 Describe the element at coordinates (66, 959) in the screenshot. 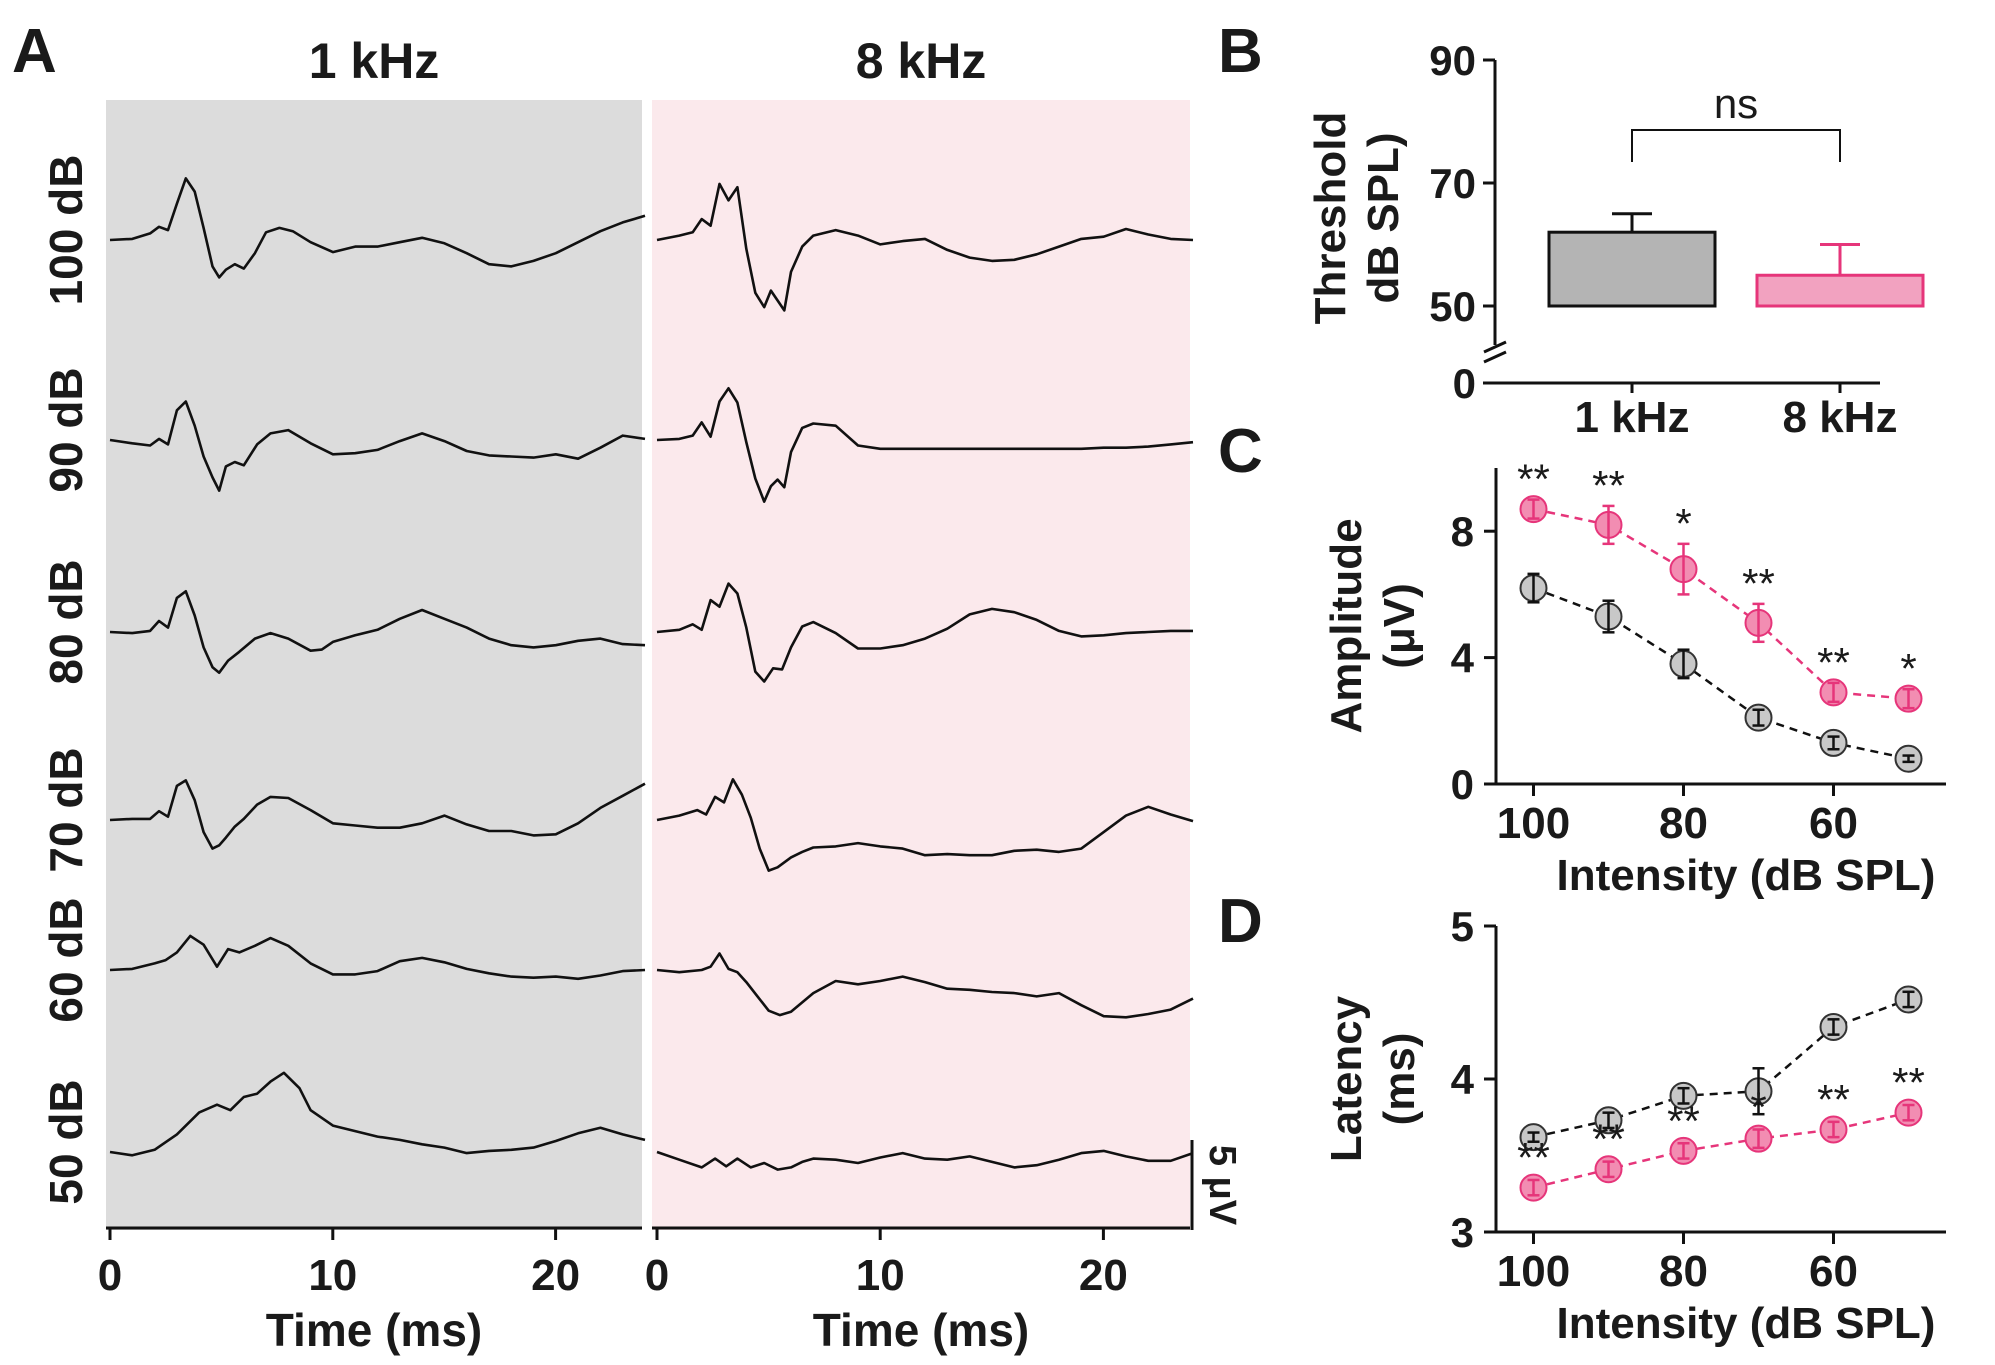

I see `panel-a-row-label: 60 dB` at that location.